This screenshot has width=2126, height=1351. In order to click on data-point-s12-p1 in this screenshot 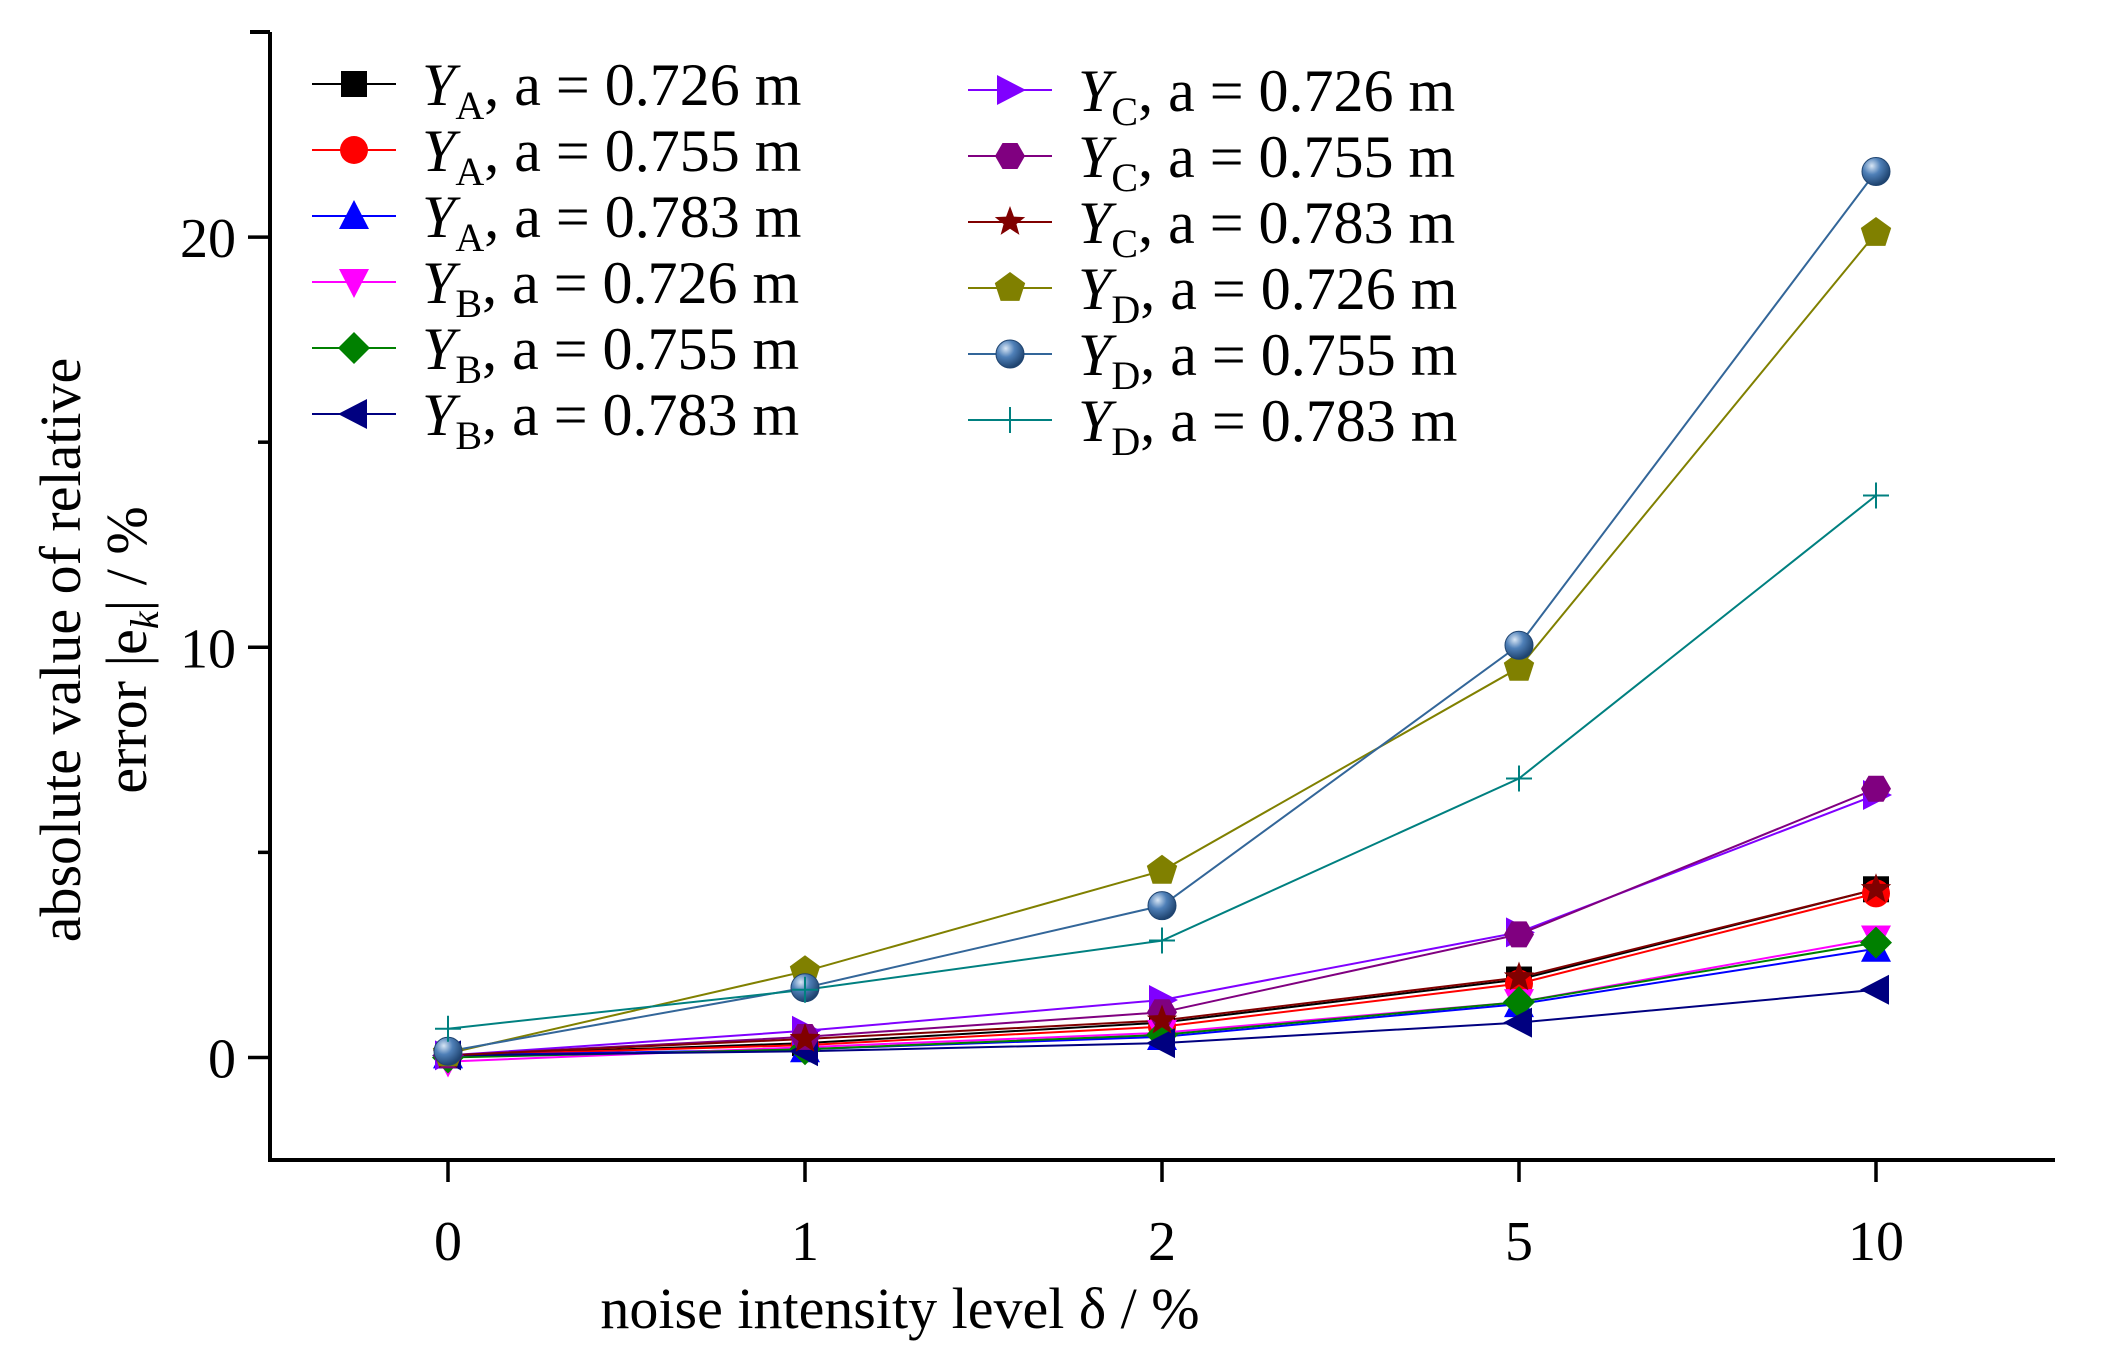, I will do `click(448, 1028)`.